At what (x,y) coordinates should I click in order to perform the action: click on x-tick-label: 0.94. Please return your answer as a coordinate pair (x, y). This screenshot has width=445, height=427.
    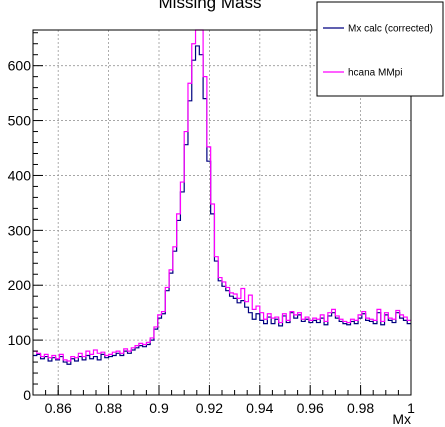
    Looking at the image, I should click on (259, 408).